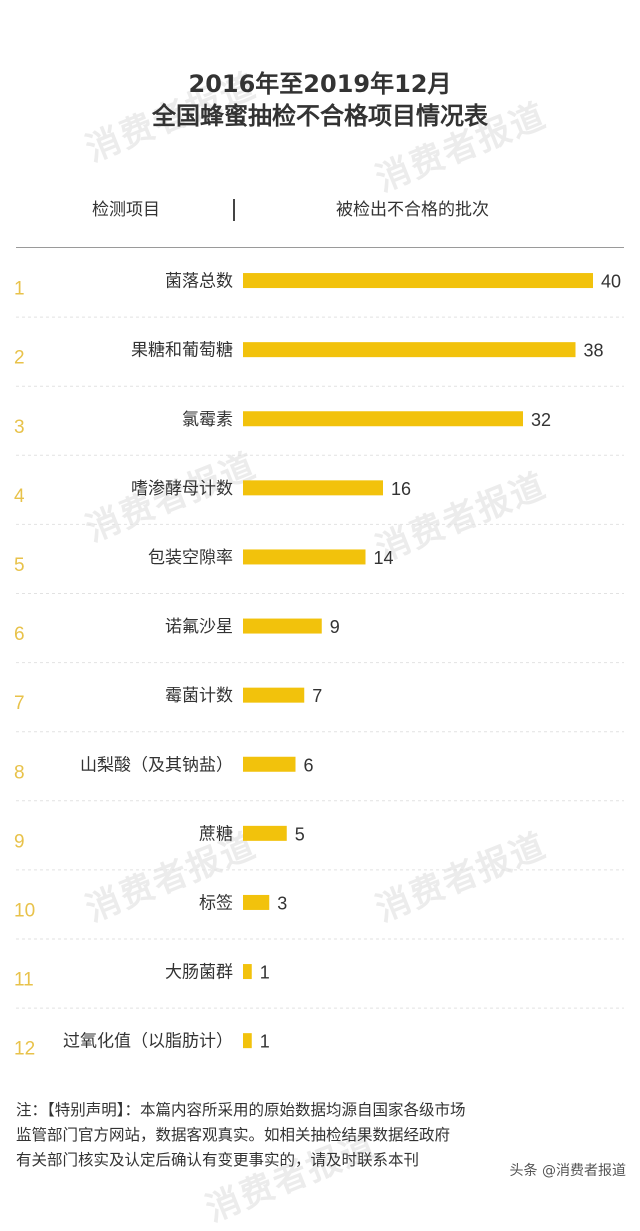 The width and height of the screenshot is (640, 1231). What do you see at coordinates (24, 980) in the screenshot?
I see `rank-number: 11` at bounding box center [24, 980].